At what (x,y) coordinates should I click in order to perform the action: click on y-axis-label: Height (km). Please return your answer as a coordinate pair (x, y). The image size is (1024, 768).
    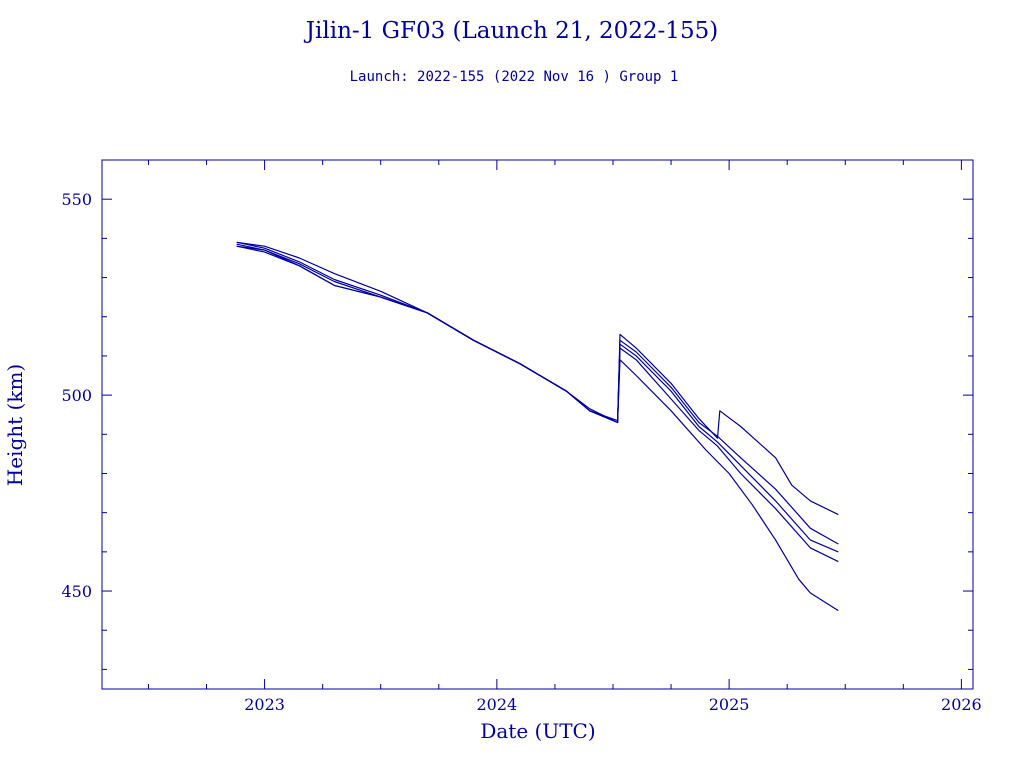
    Looking at the image, I should click on (15, 425).